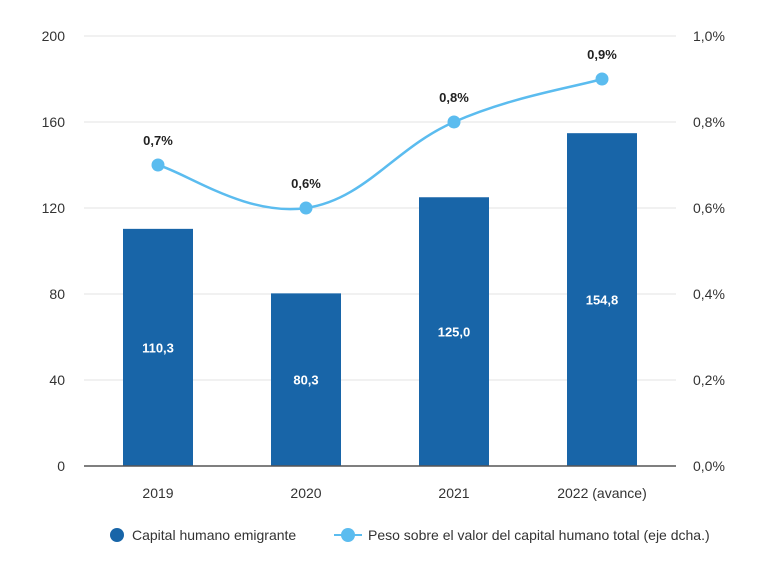 This screenshot has width=772, height=568. Describe the element at coordinates (348, 535) in the screenshot. I see `legend-line-swatch-icon` at that location.